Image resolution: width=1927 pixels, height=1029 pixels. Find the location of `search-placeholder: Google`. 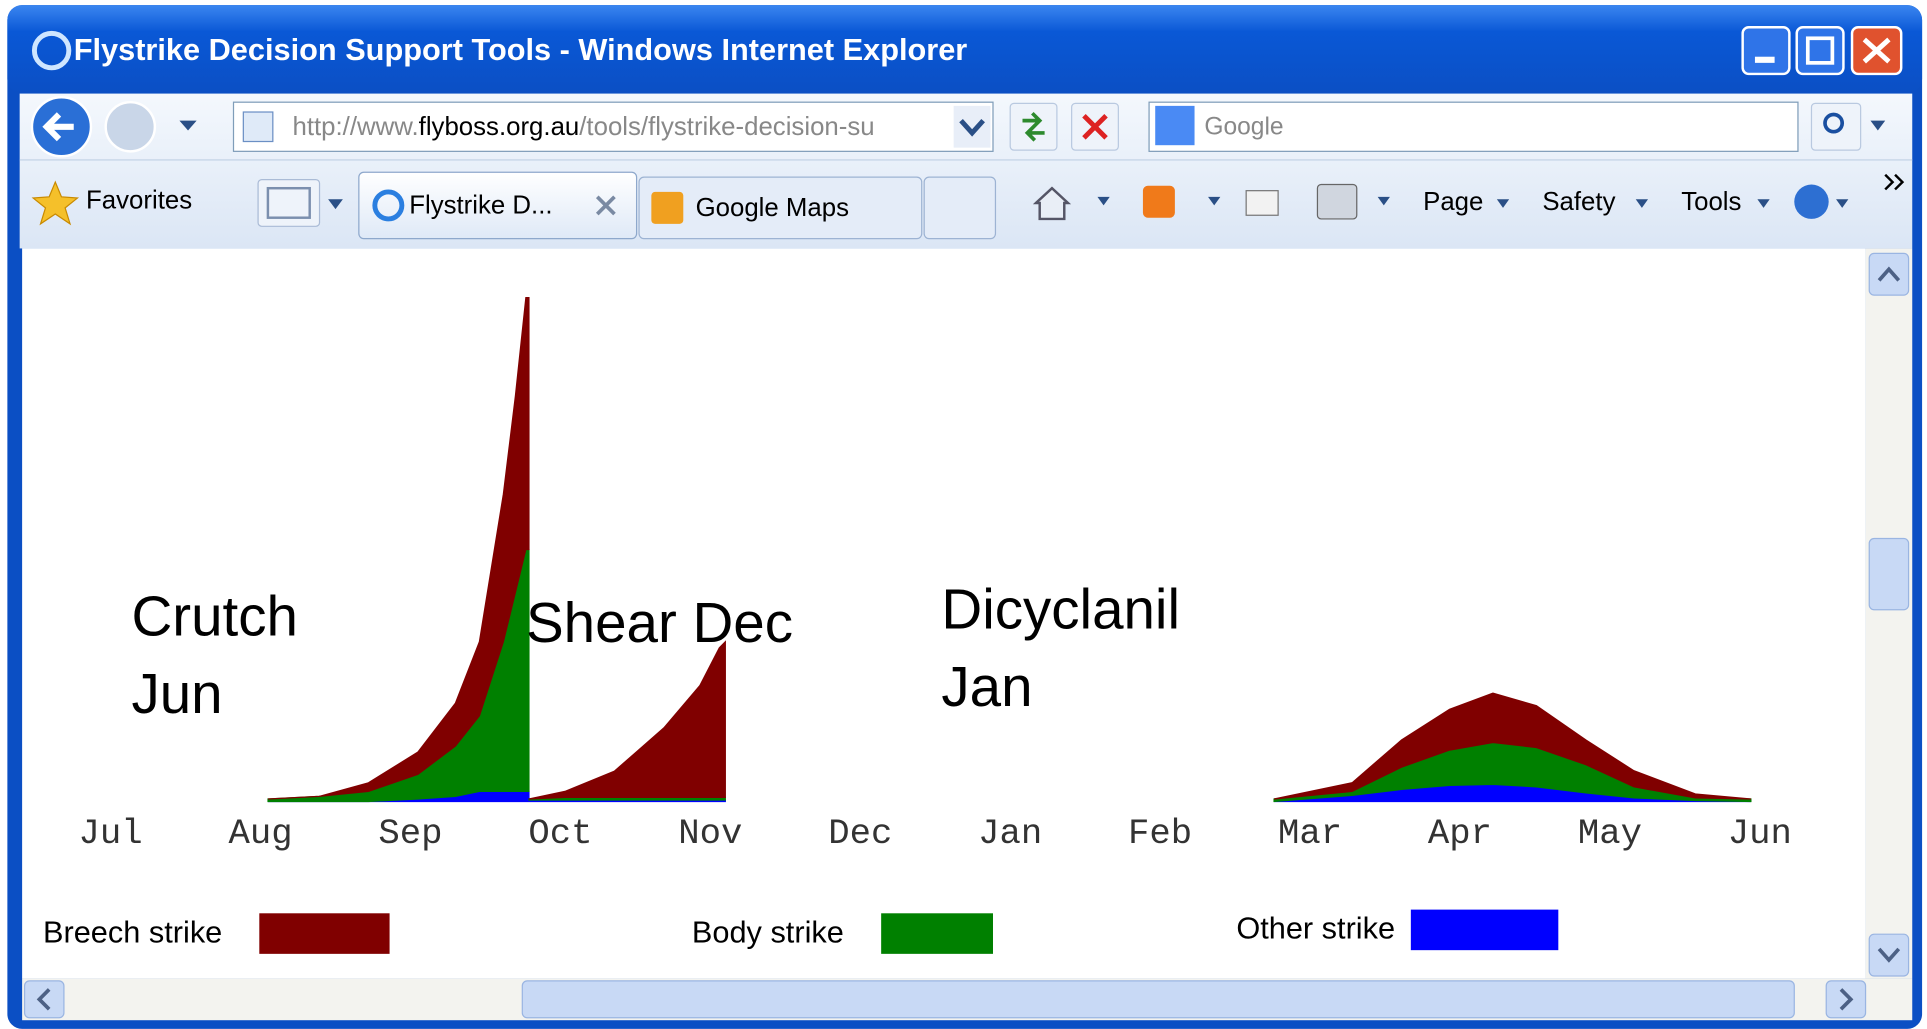

search-placeholder: Google is located at coordinates (1243, 126).